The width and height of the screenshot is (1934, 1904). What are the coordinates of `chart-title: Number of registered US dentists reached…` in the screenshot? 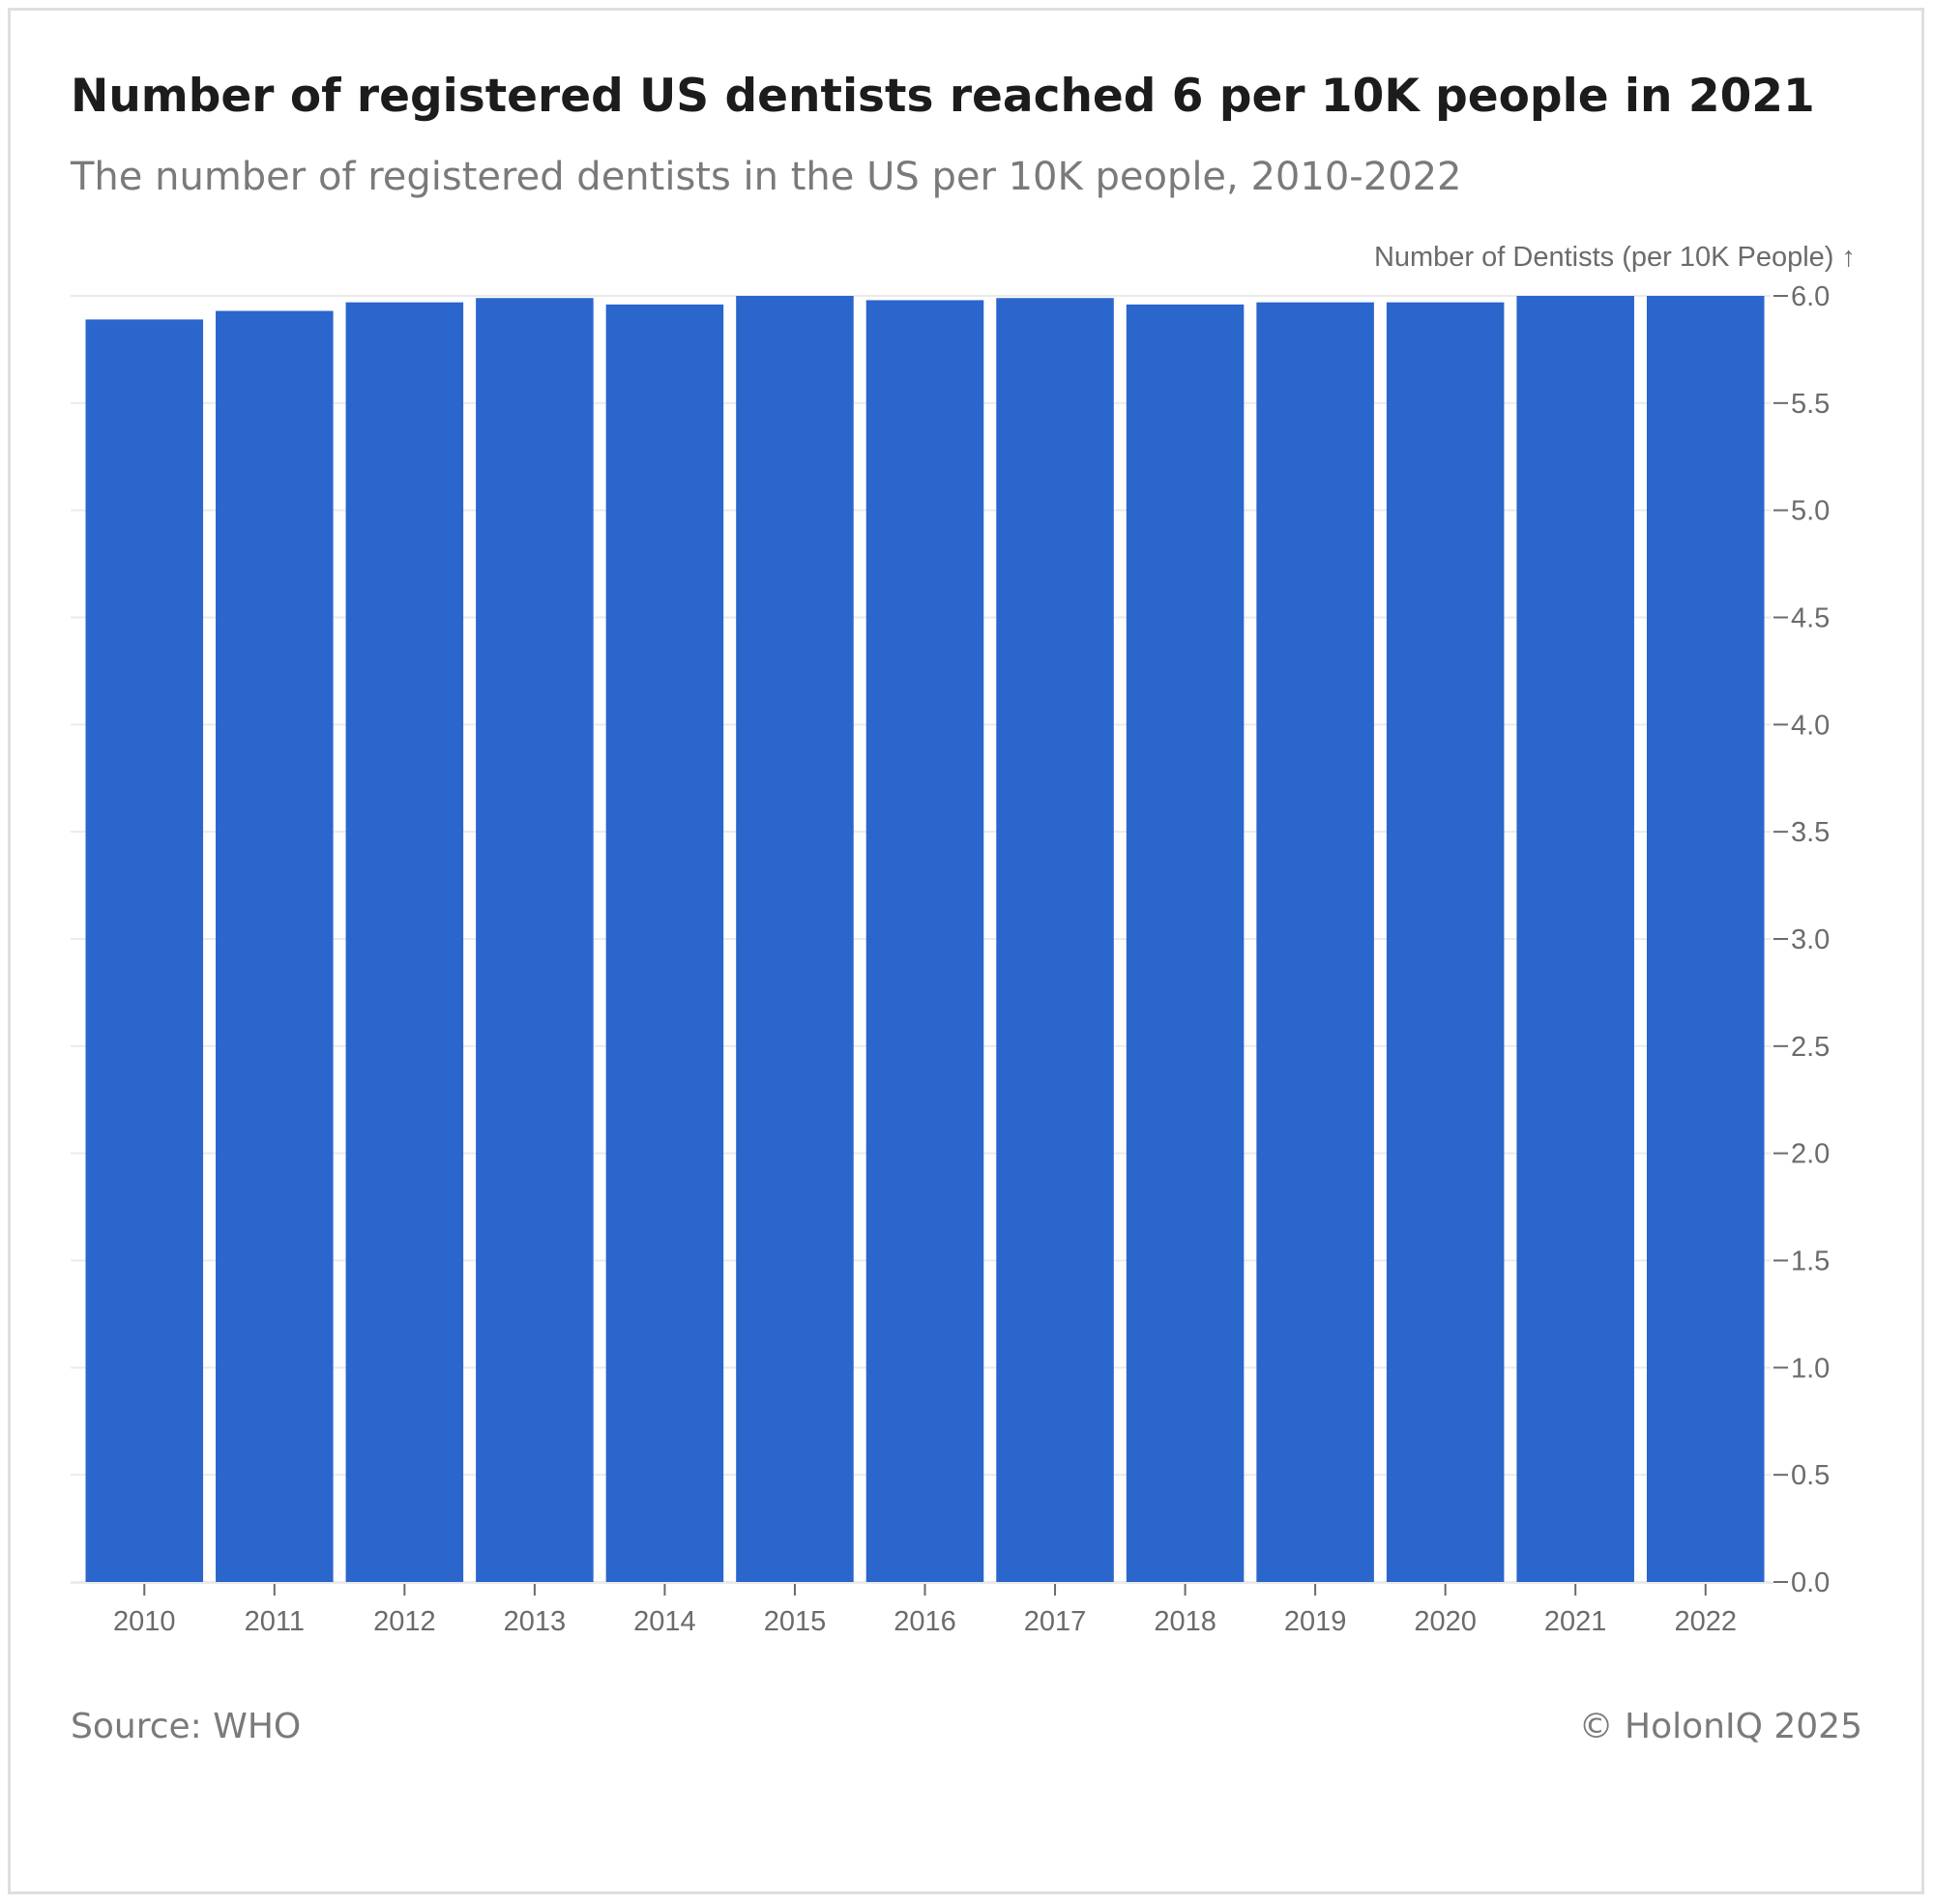 It's located at (943, 97).